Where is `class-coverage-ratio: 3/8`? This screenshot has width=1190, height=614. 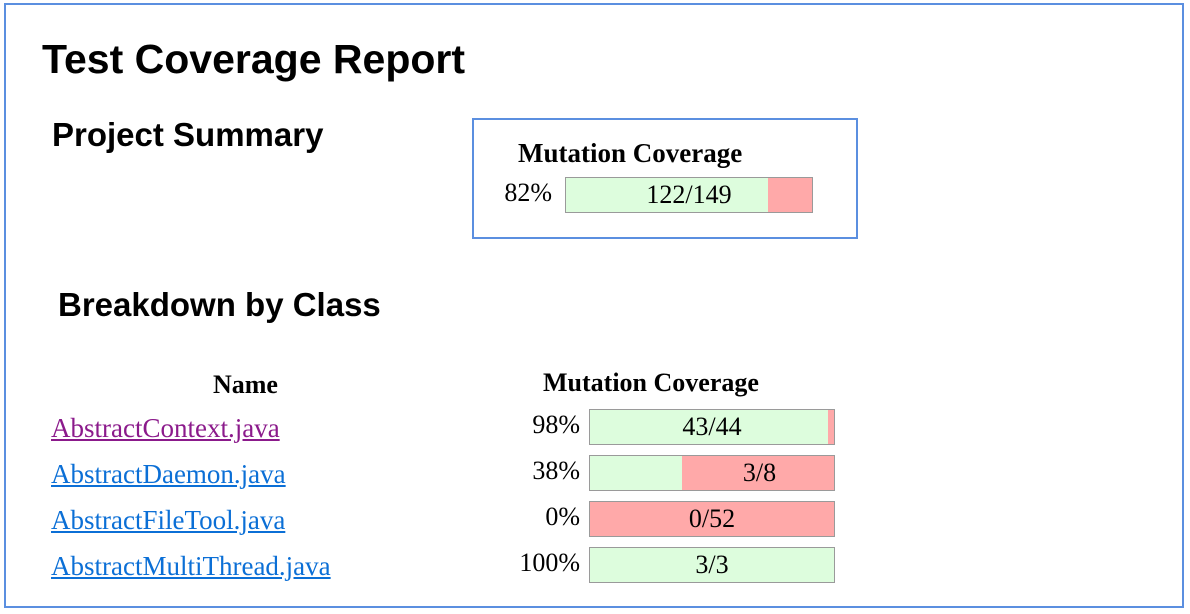 class-coverage-ratio: 3/8 is located at coordinates (759, 472).